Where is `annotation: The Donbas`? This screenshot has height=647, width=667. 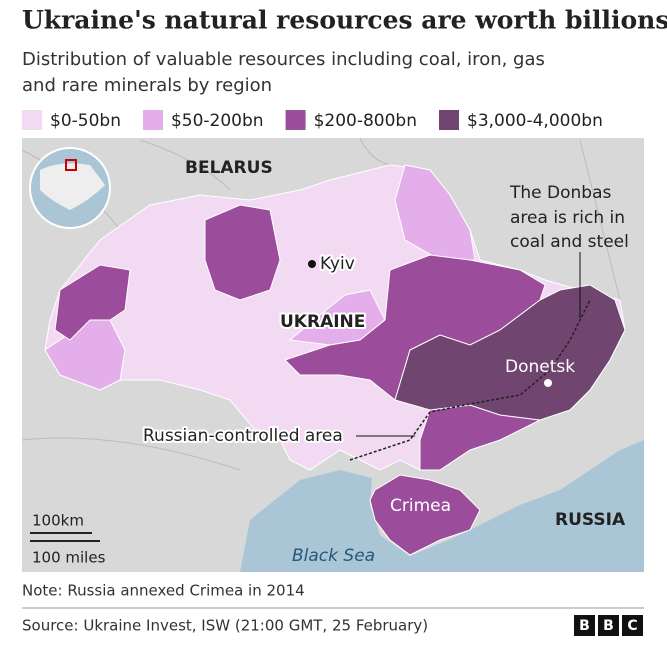 annotation: The Donbas is located at coordinates (560, 193).